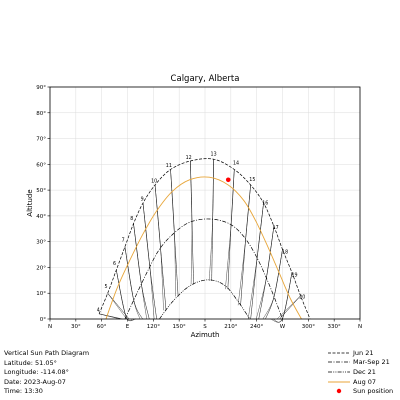 The height and width of the screenshot is (400, 400). What do you see at coordinates (205, 327) in the screenshot?
I see `x-tick-label: S` at bounding box center [205, 327].